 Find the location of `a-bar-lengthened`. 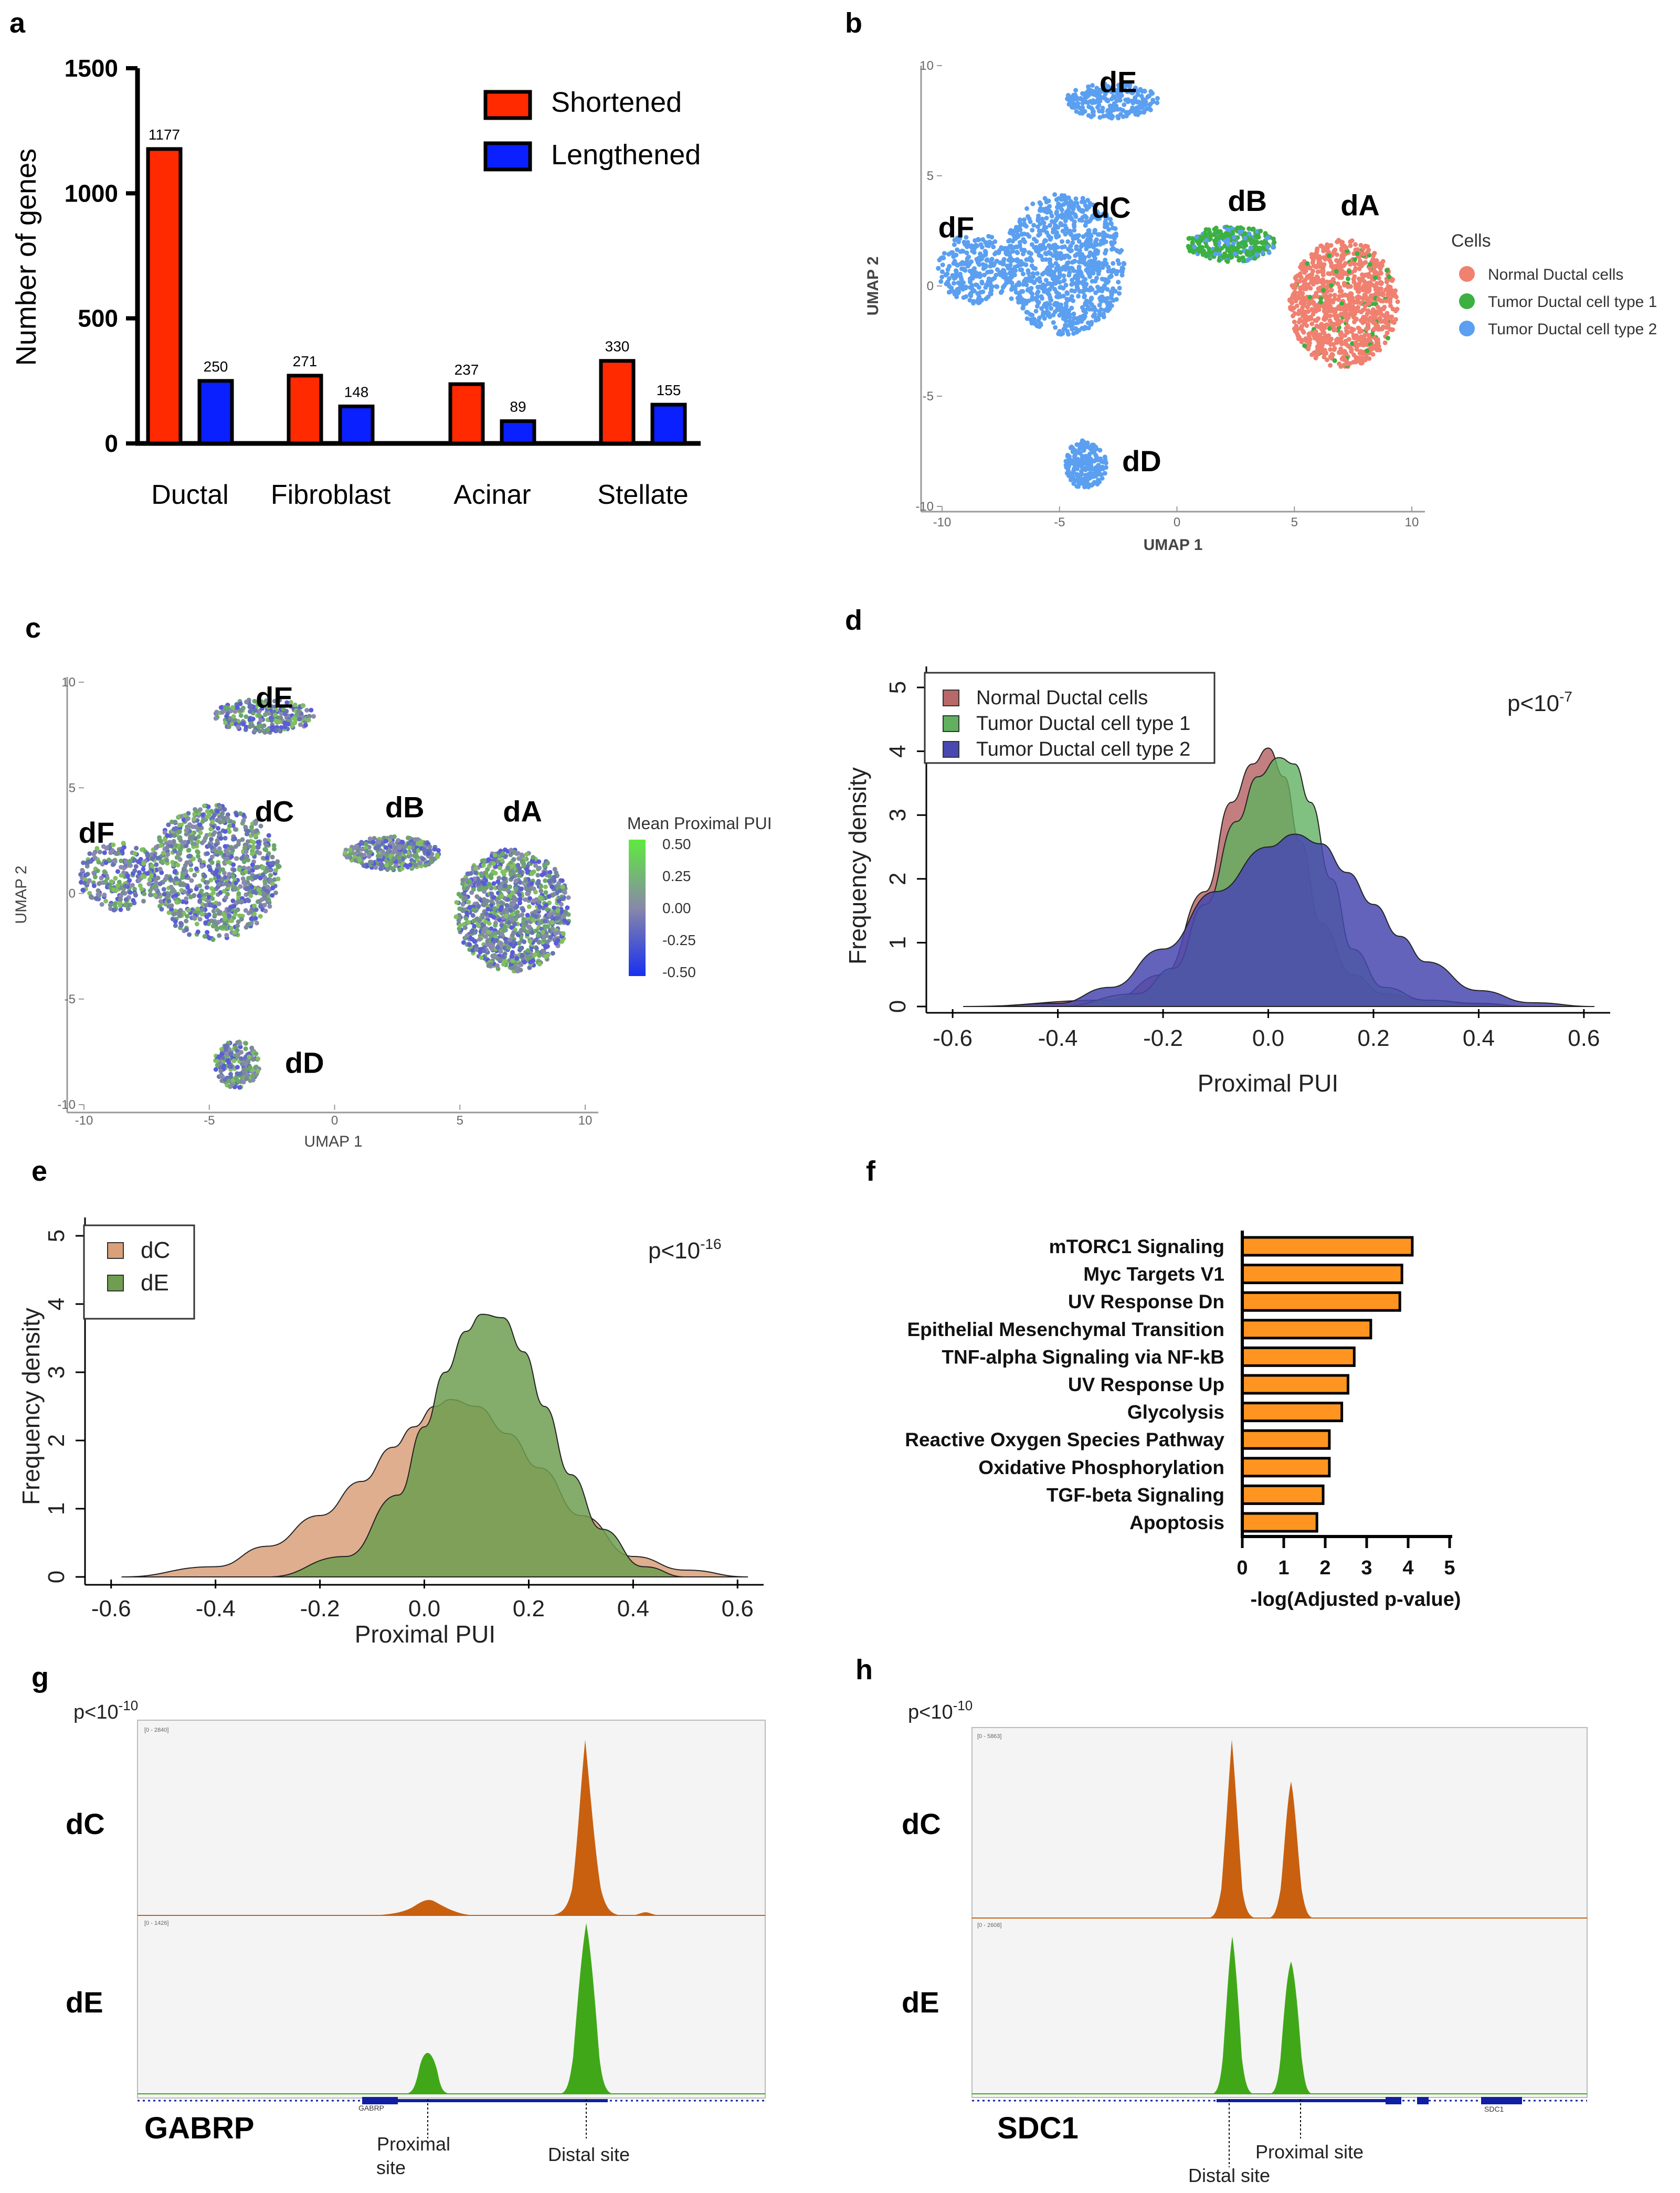

a-bar-lengthened is located at coordinates (215, 413).